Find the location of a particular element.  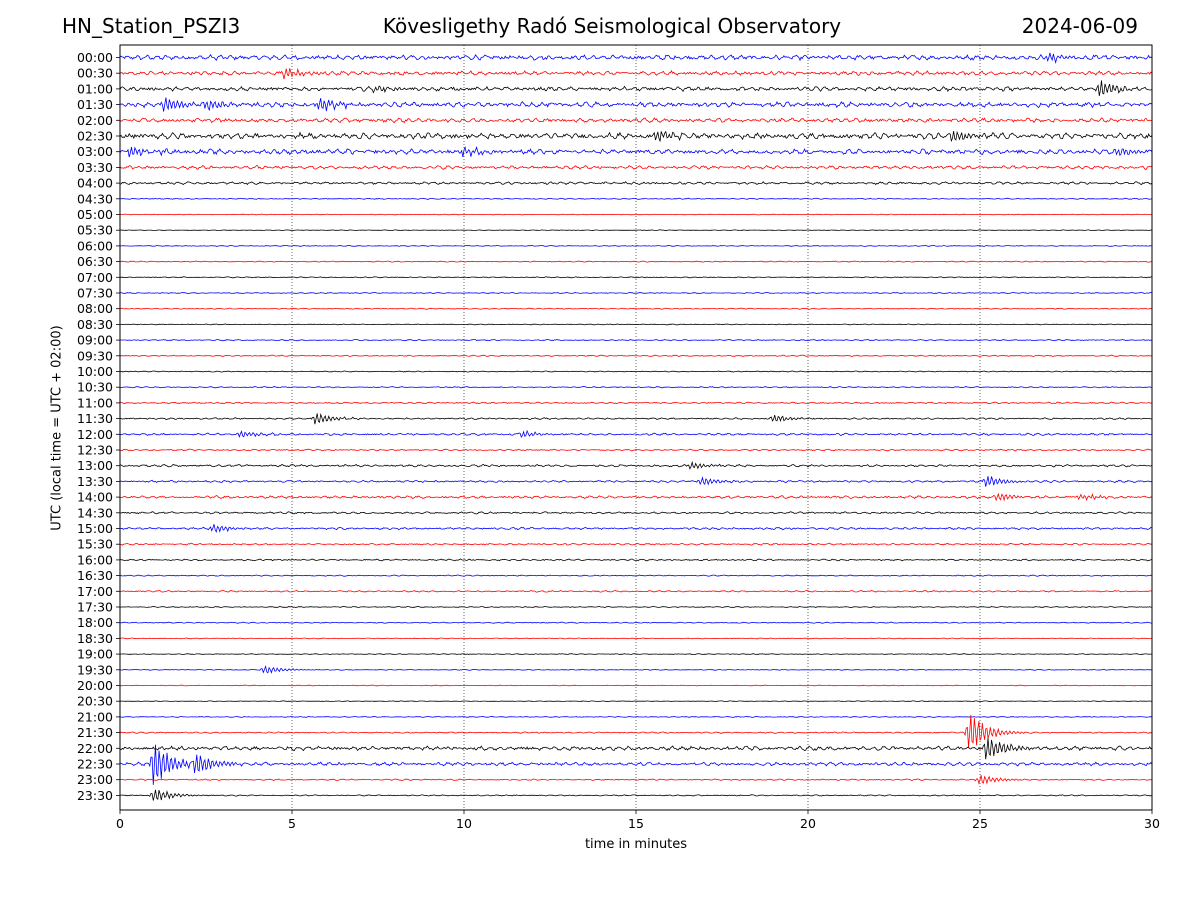

y-tick-label: 11:00 is located at coordinates (95, 402).